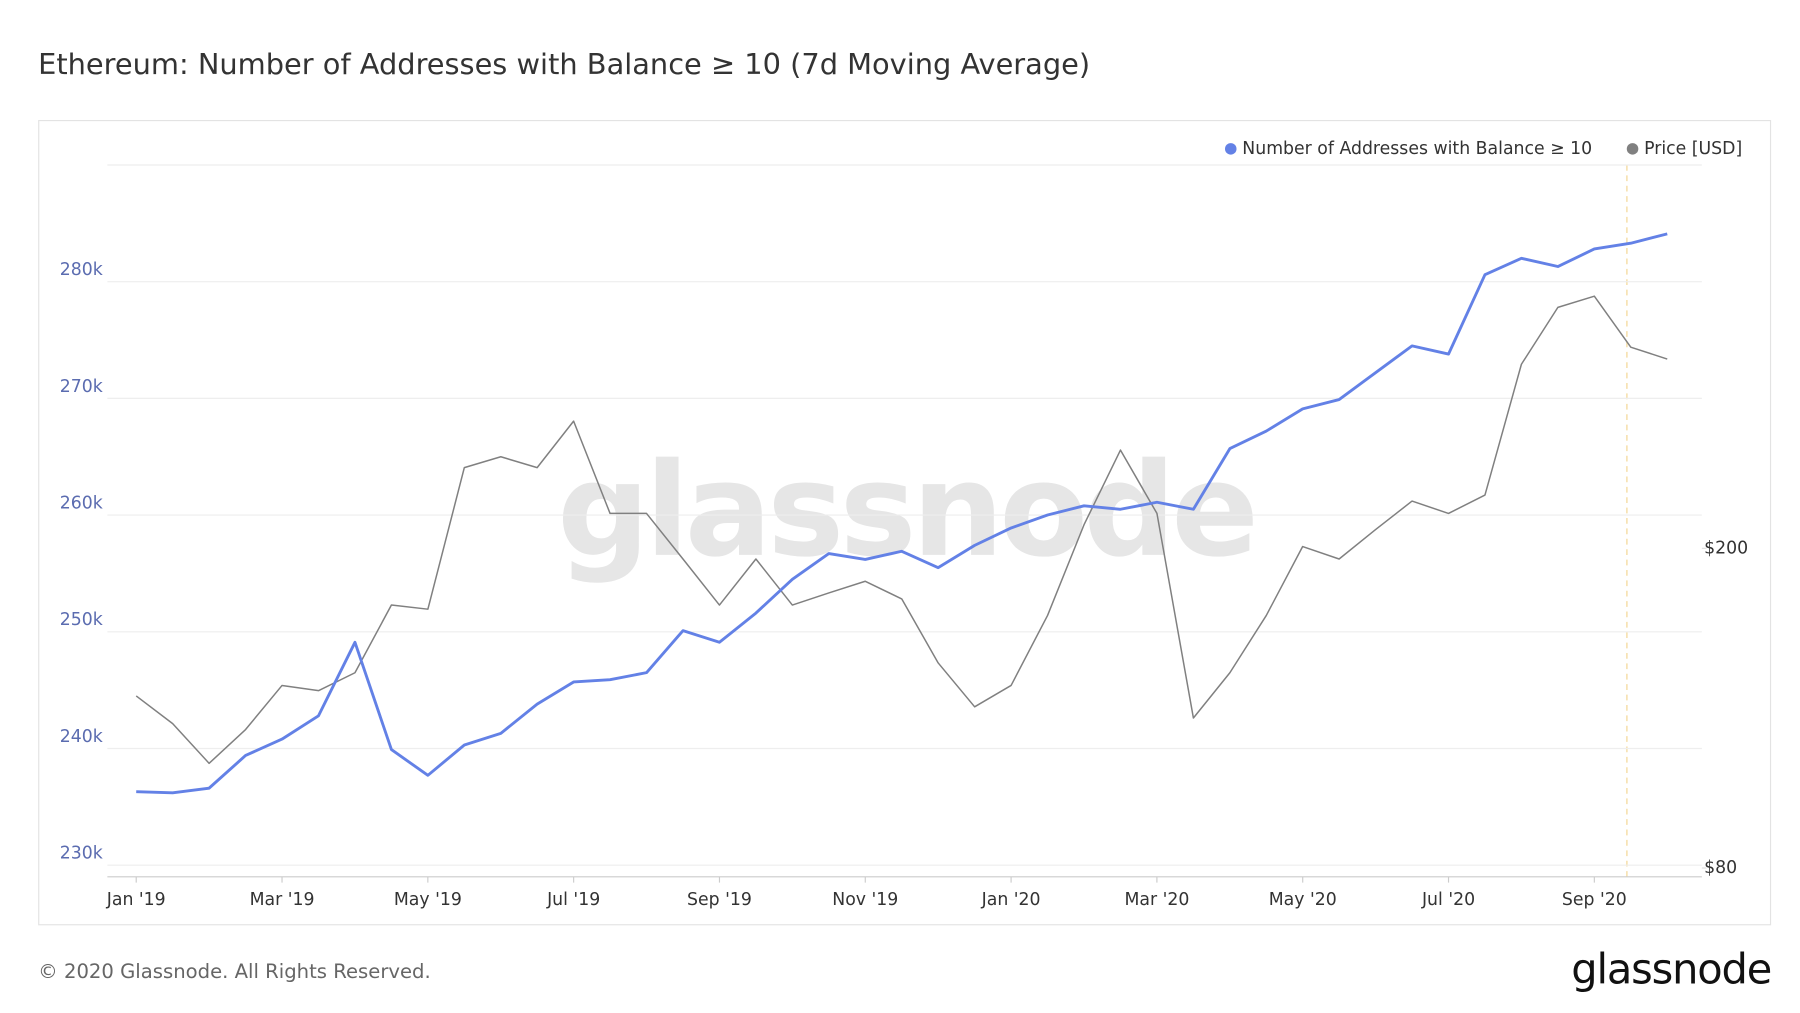 The height and width of the screenshot is (1013, 1800). I want to click on y2-tick-label: $80, so click(1720, 868).